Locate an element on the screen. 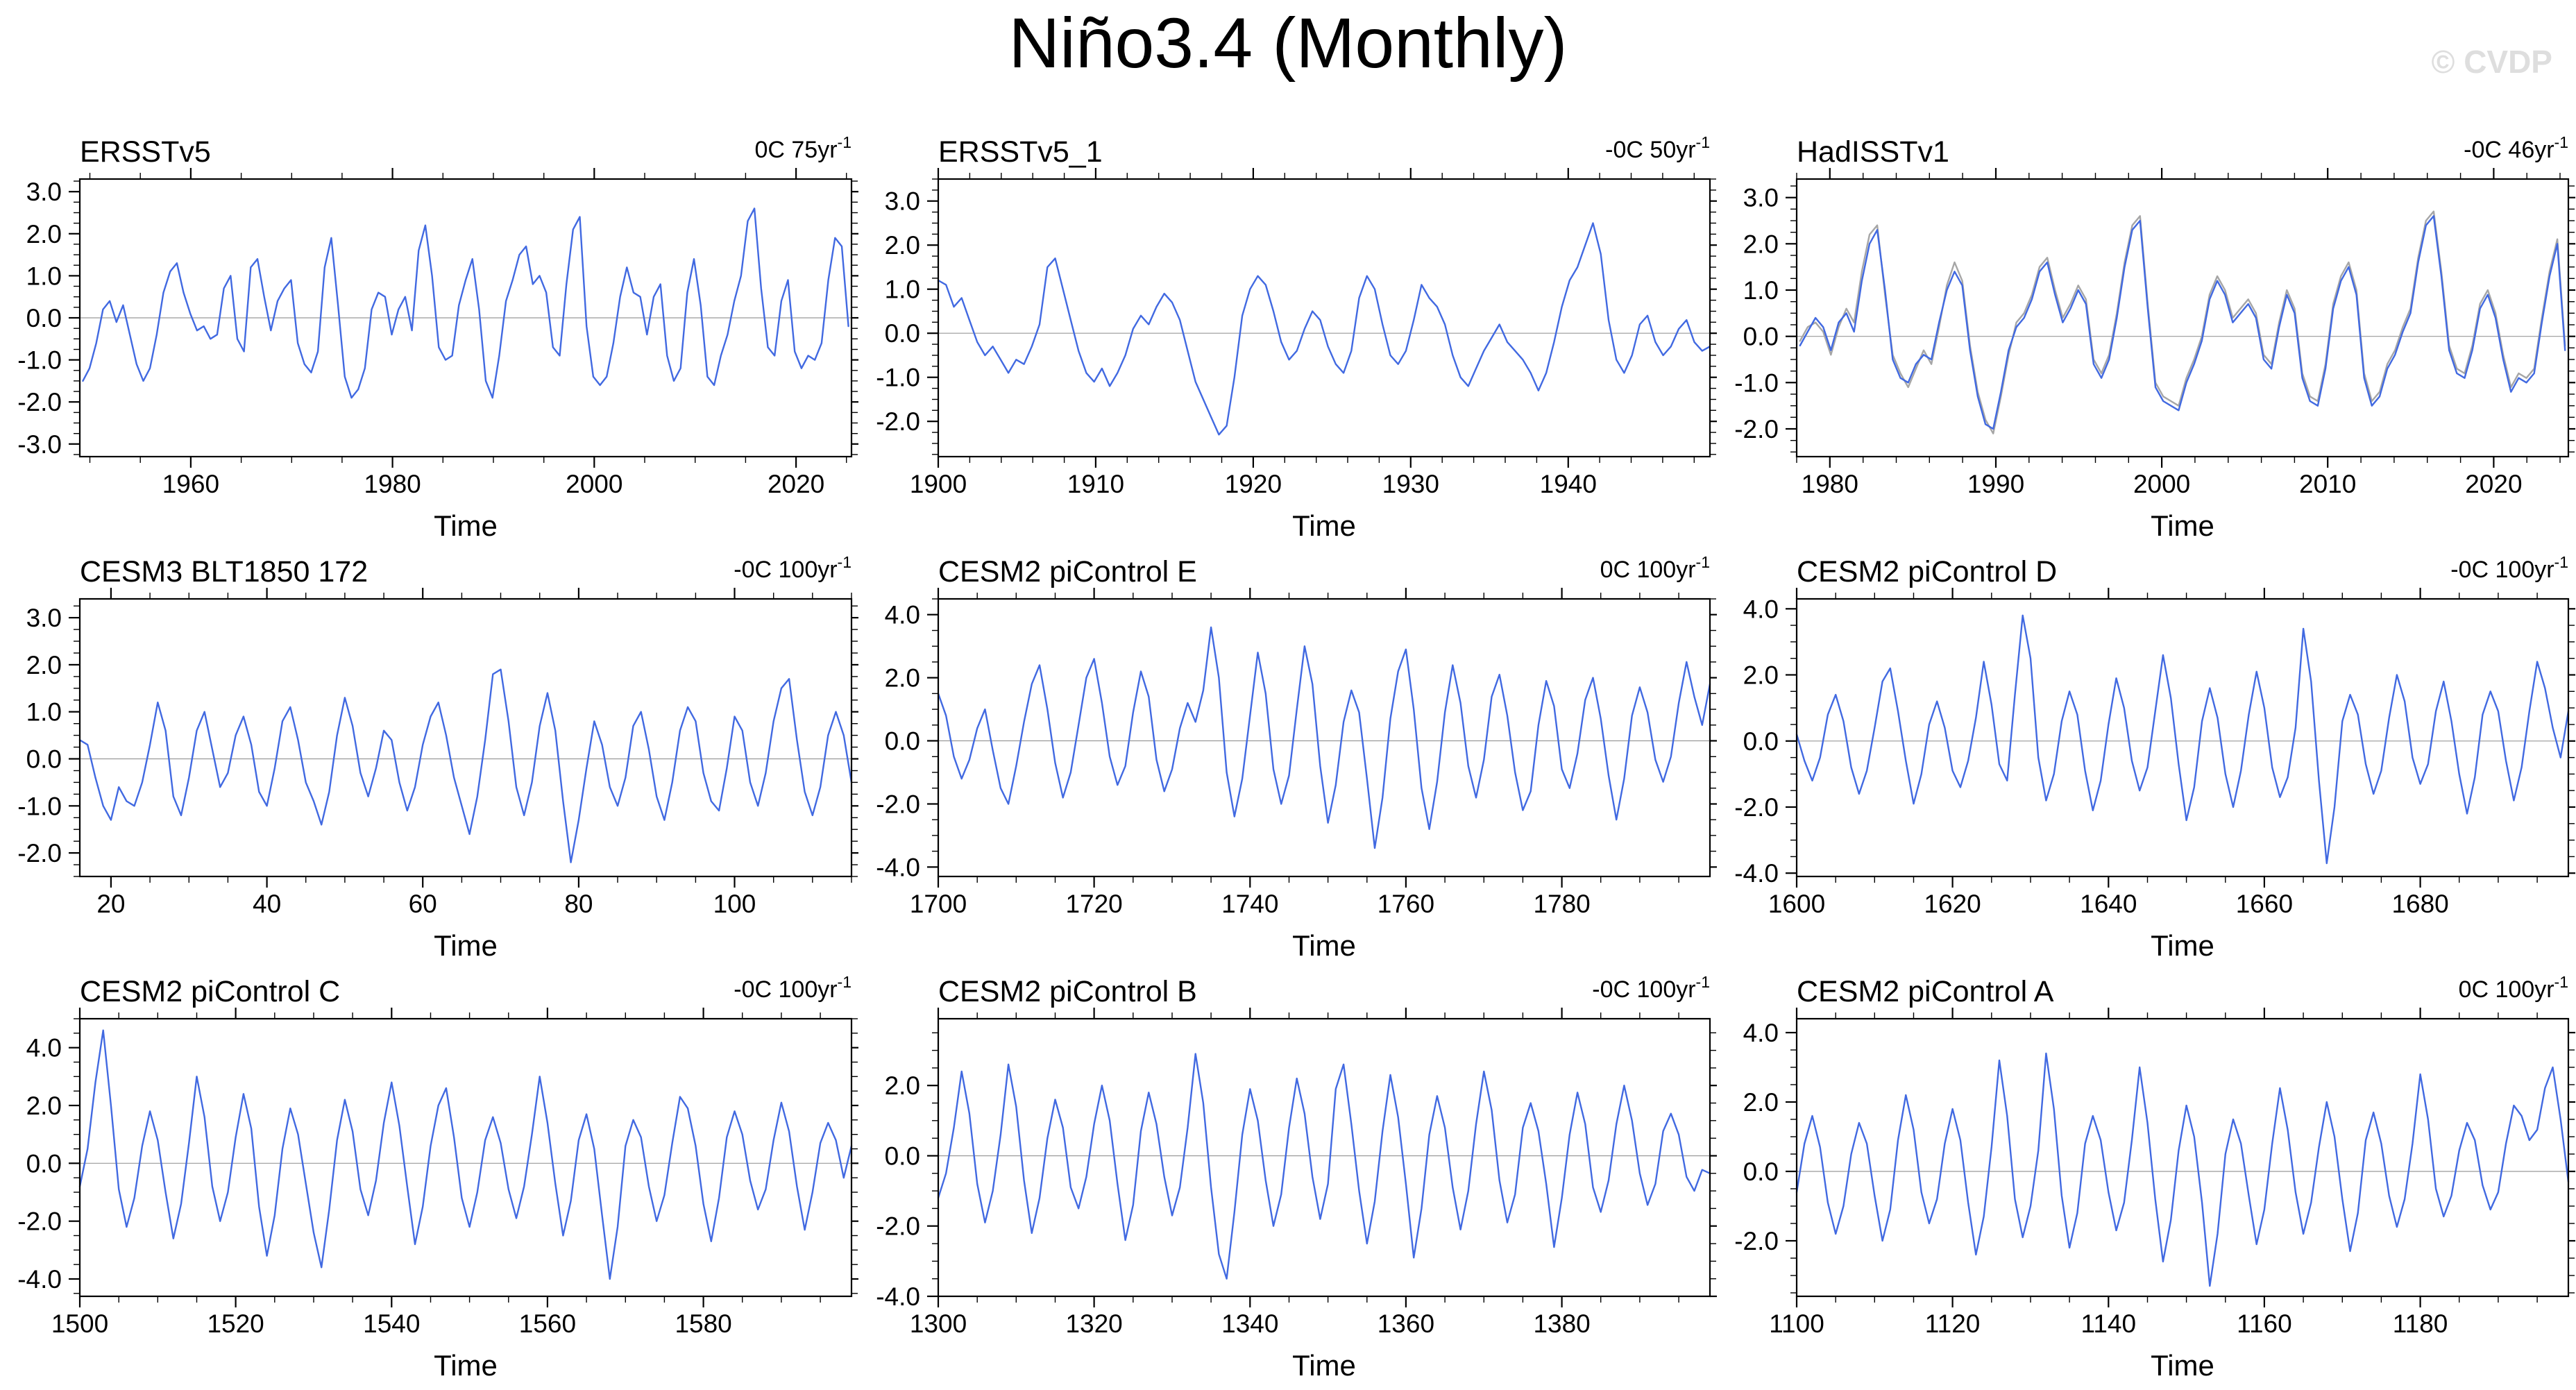 This screenshot has height=1390, width=2576. x-tick-label: 1680 is located at coordinates (2419, 904).